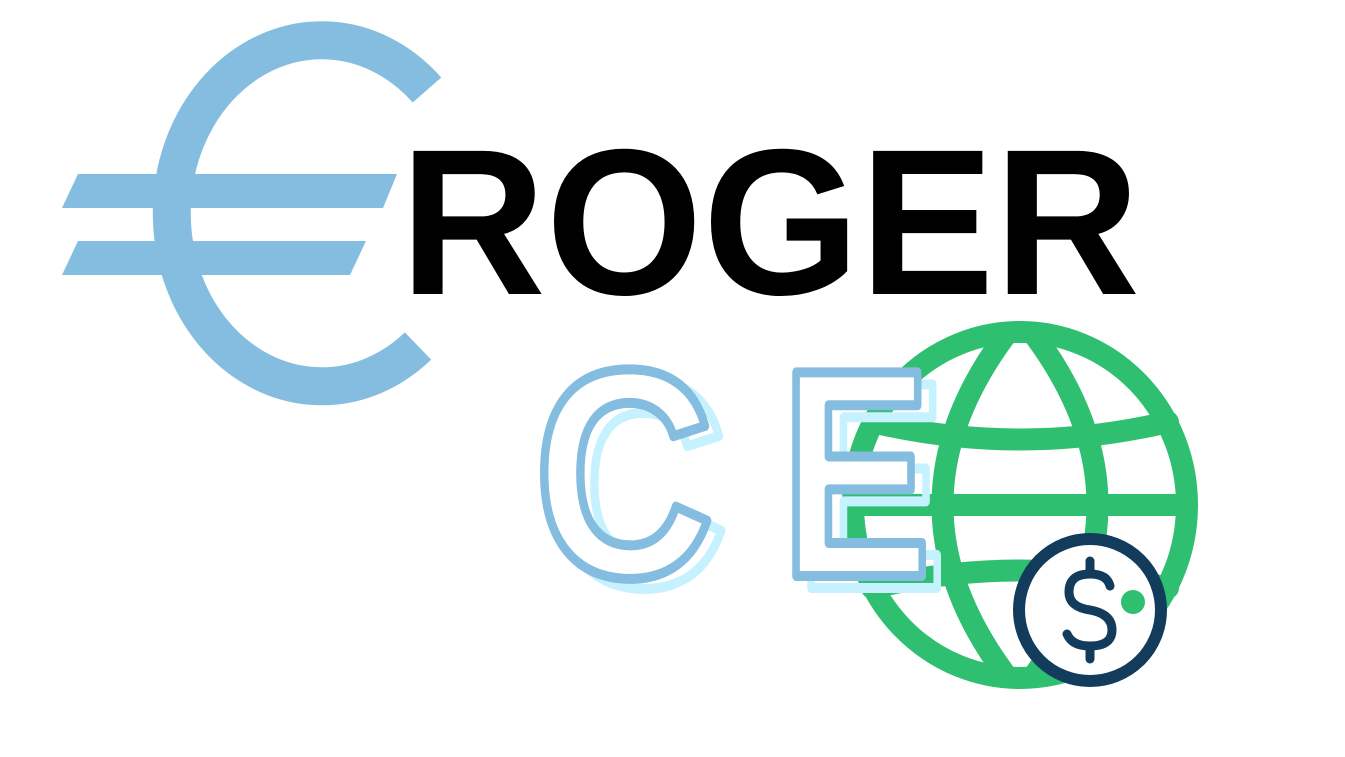 The height and width of the screenshot is (757, 1345). I want to click on initial-e: E E, so click(863, 479).